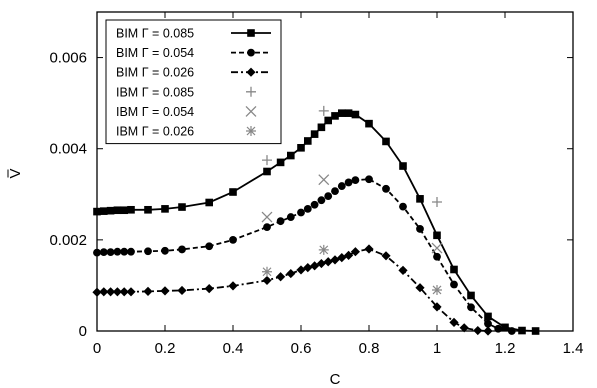  What do you see at coordinates (155, 92) in the screenshot?
I see `legend-entry-label: IBM Γ = 0.085` at bounding box center [155, 92].